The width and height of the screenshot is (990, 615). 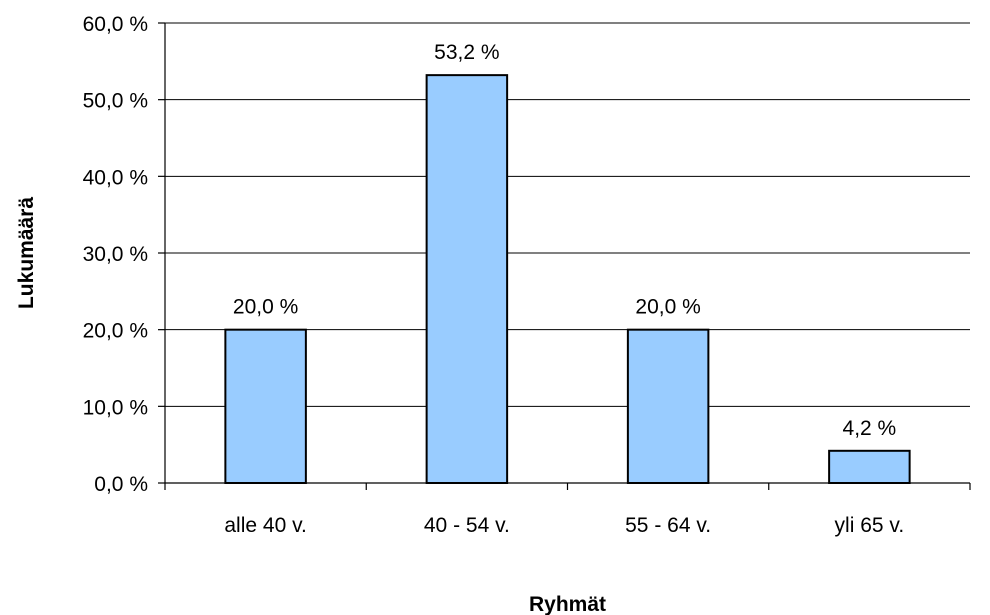 What do you see at coordinates (115, 24) in the screenshot?
I see `y-tick-label: 60,0 %` at bounding box center [115, 24].